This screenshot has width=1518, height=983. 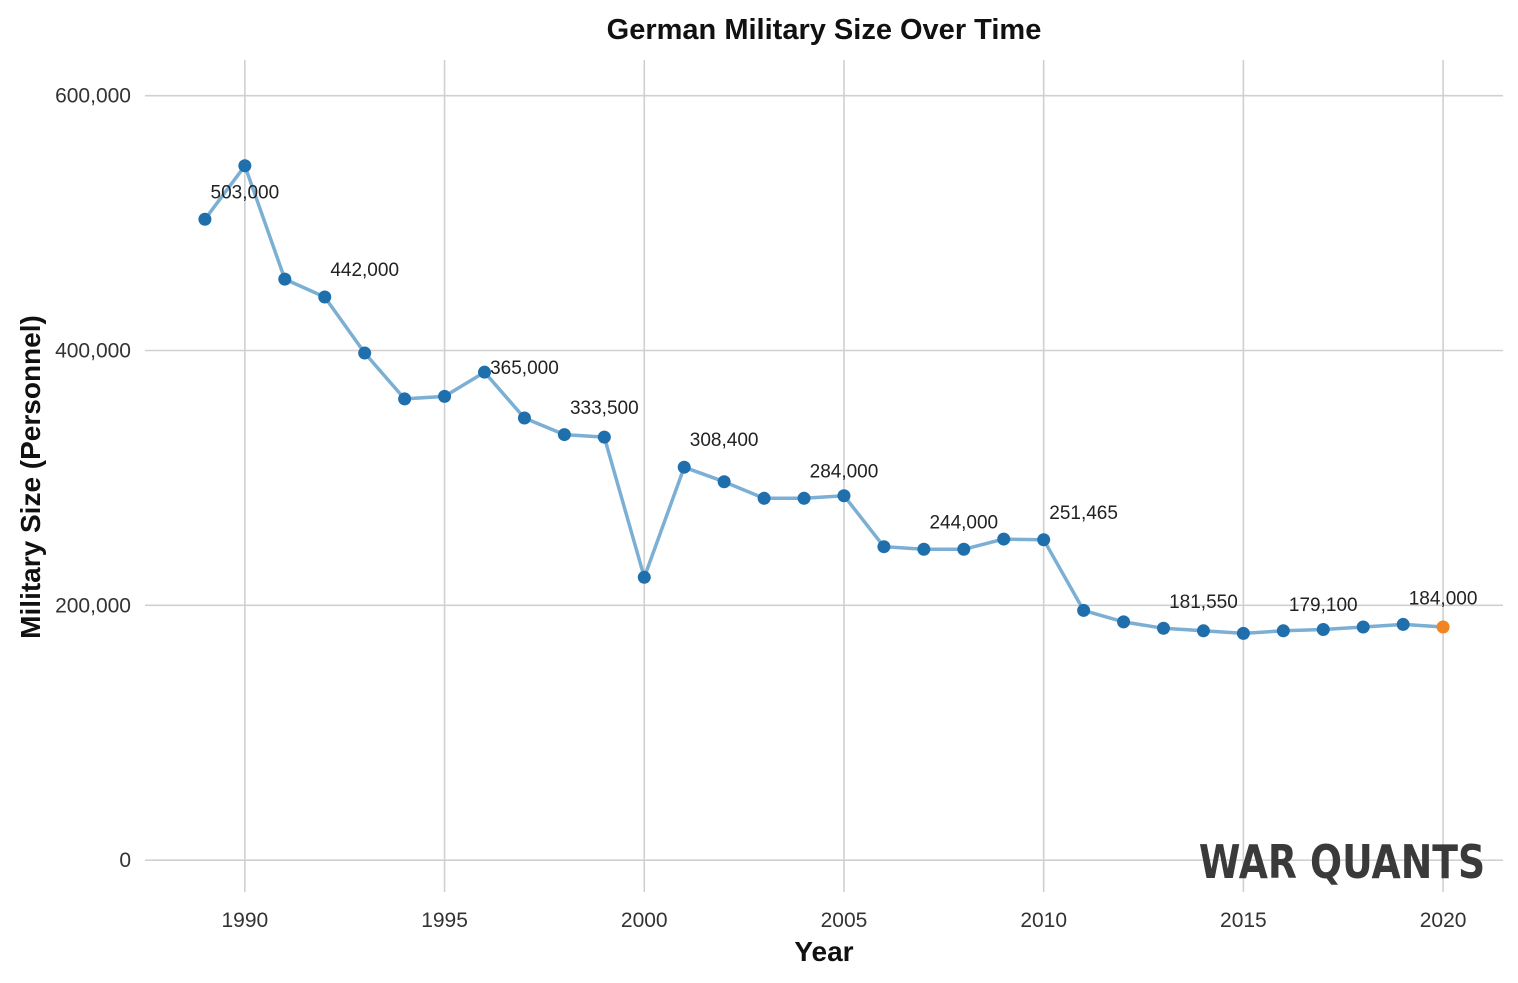 I want to click on x-axis-title: Year, so click(x=823, y=951).